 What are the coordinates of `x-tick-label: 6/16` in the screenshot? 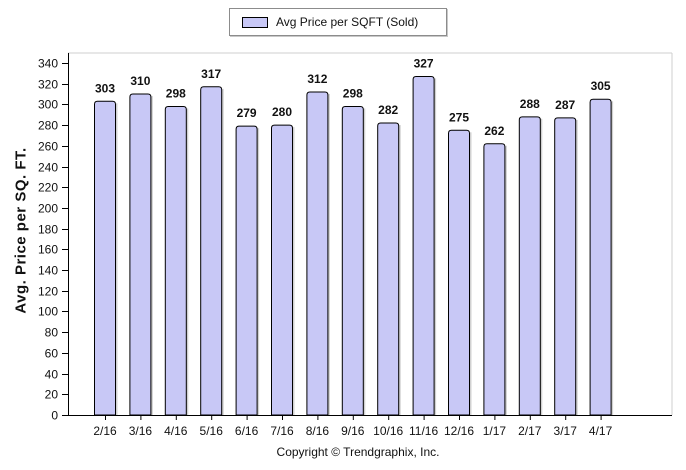 It's located at (247, 431).